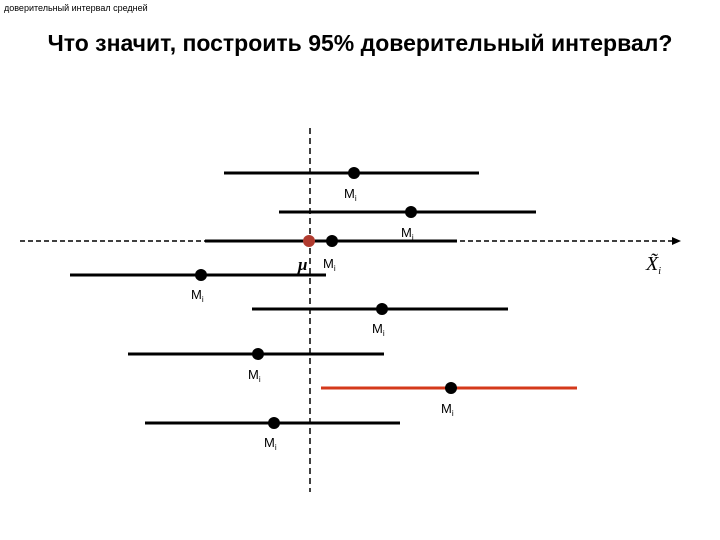 The width and height of the screenshot is (720, 540). What do you see at coordinates (76, 8) in the screenshot?
I see `slide-caption: доверительный интервал средней` at bounding box center [76, 8].